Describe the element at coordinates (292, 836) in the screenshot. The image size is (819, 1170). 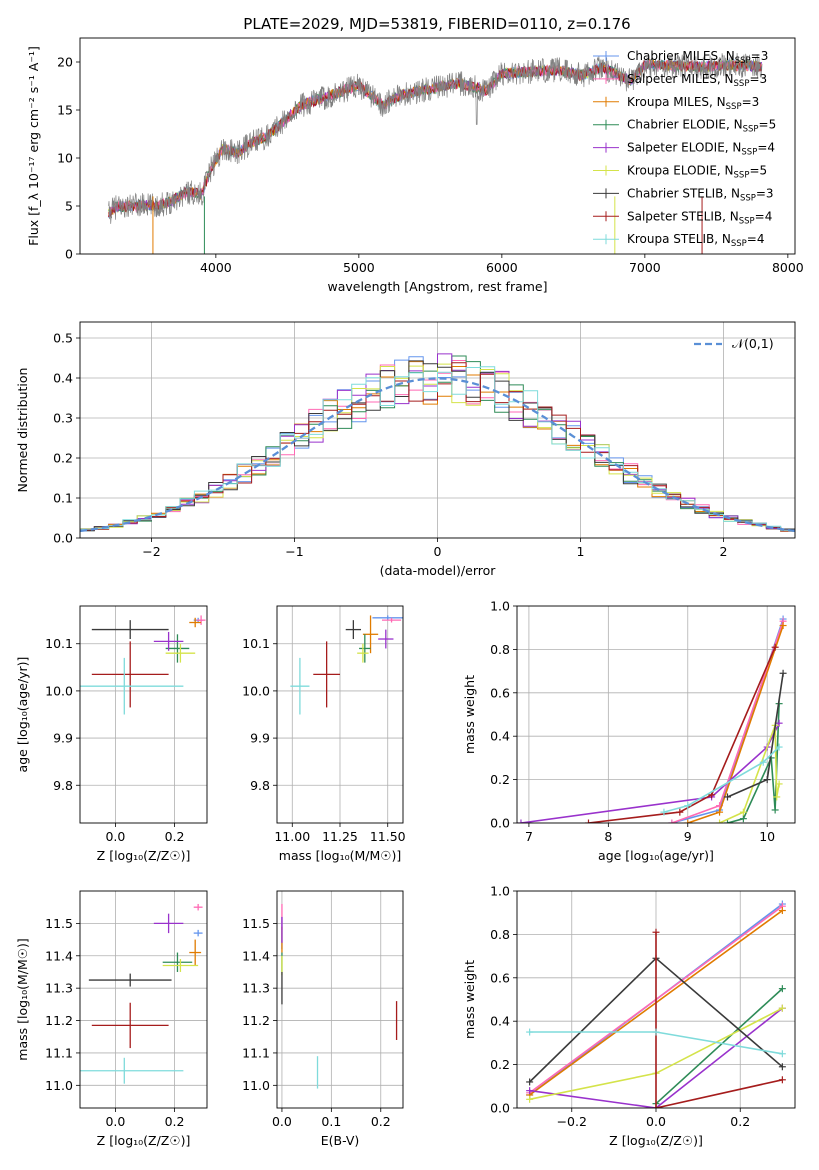
I see `x-tick-label: 11.00` at that location.